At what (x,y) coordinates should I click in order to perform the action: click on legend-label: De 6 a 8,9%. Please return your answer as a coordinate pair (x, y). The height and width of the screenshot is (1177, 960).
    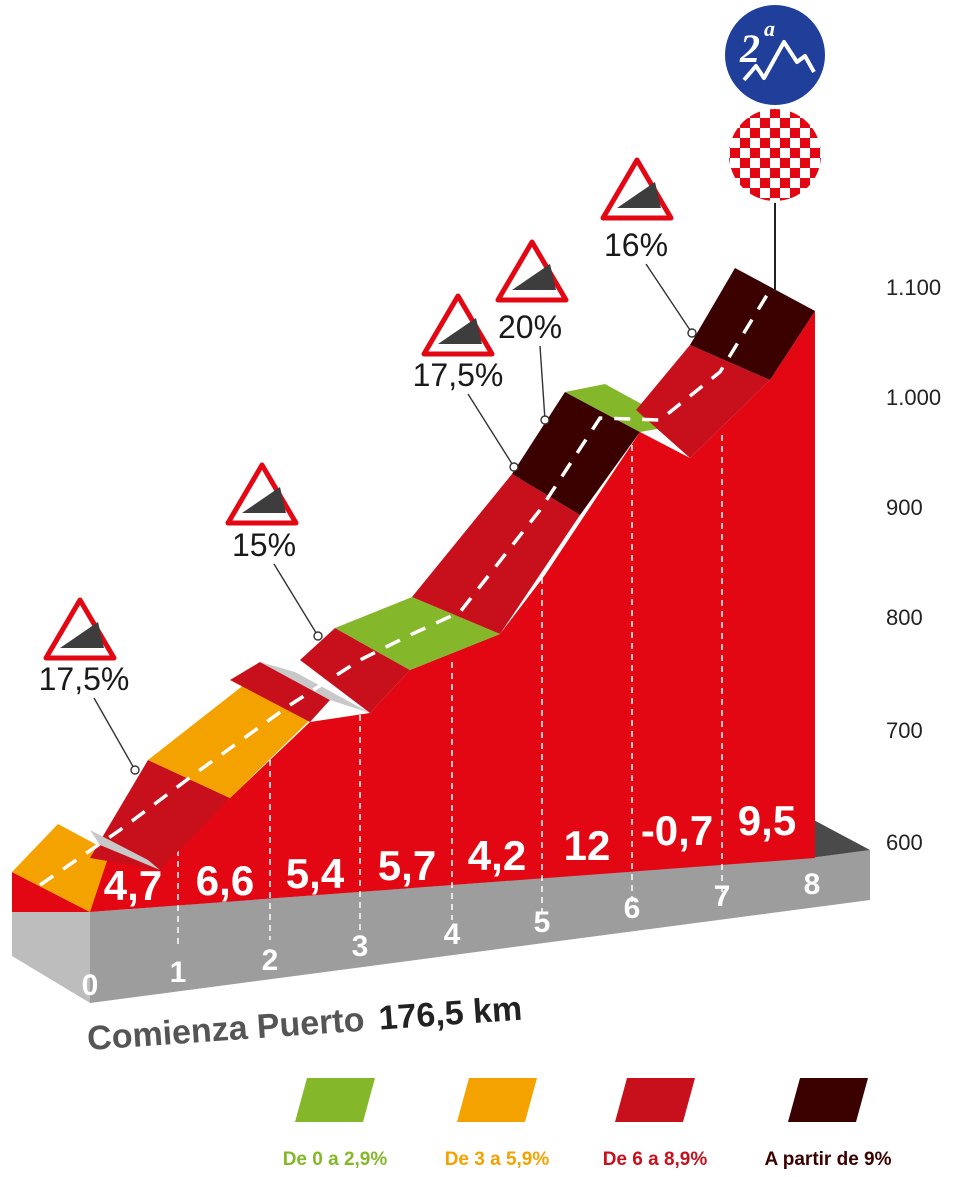
    Looking at the image, I should click on (655, 1159).